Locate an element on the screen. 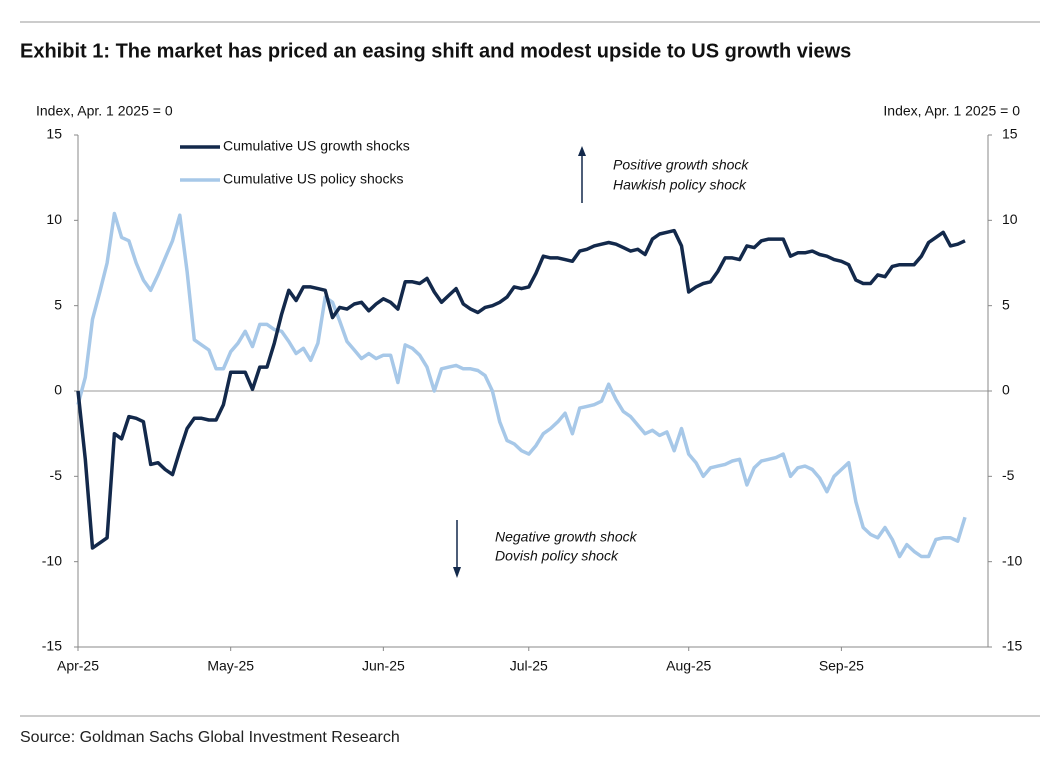 The height and width of the screenshot is (760, 1054). y2-tick-label: 10 is located at coordinates (1010, 219).